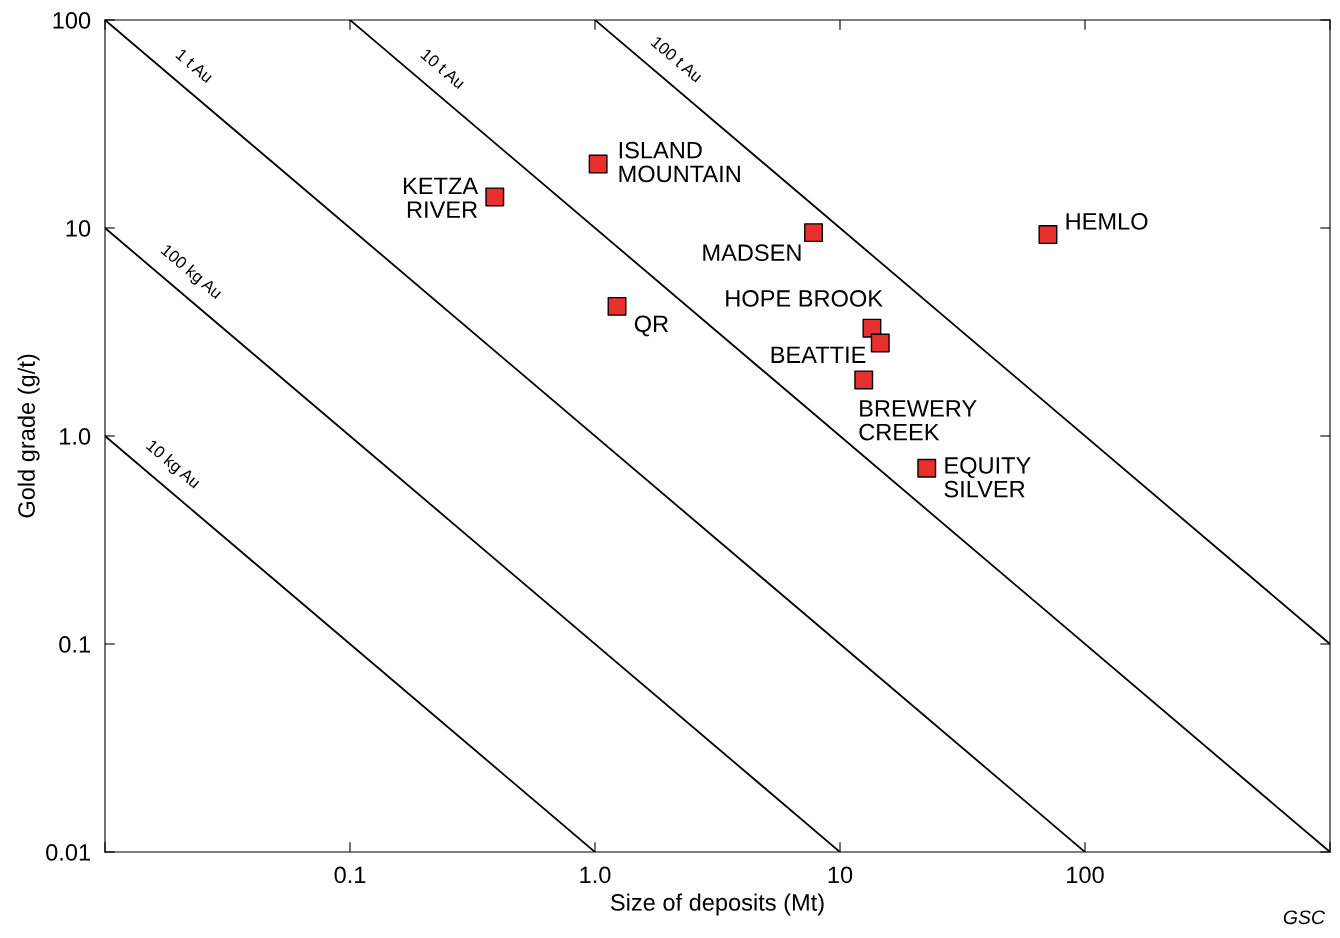 This screenshot has height=938, width=1340. Describe the element at coordinates (191, 272) in the screenshot. I see `text: 100 kg Au` at that location.